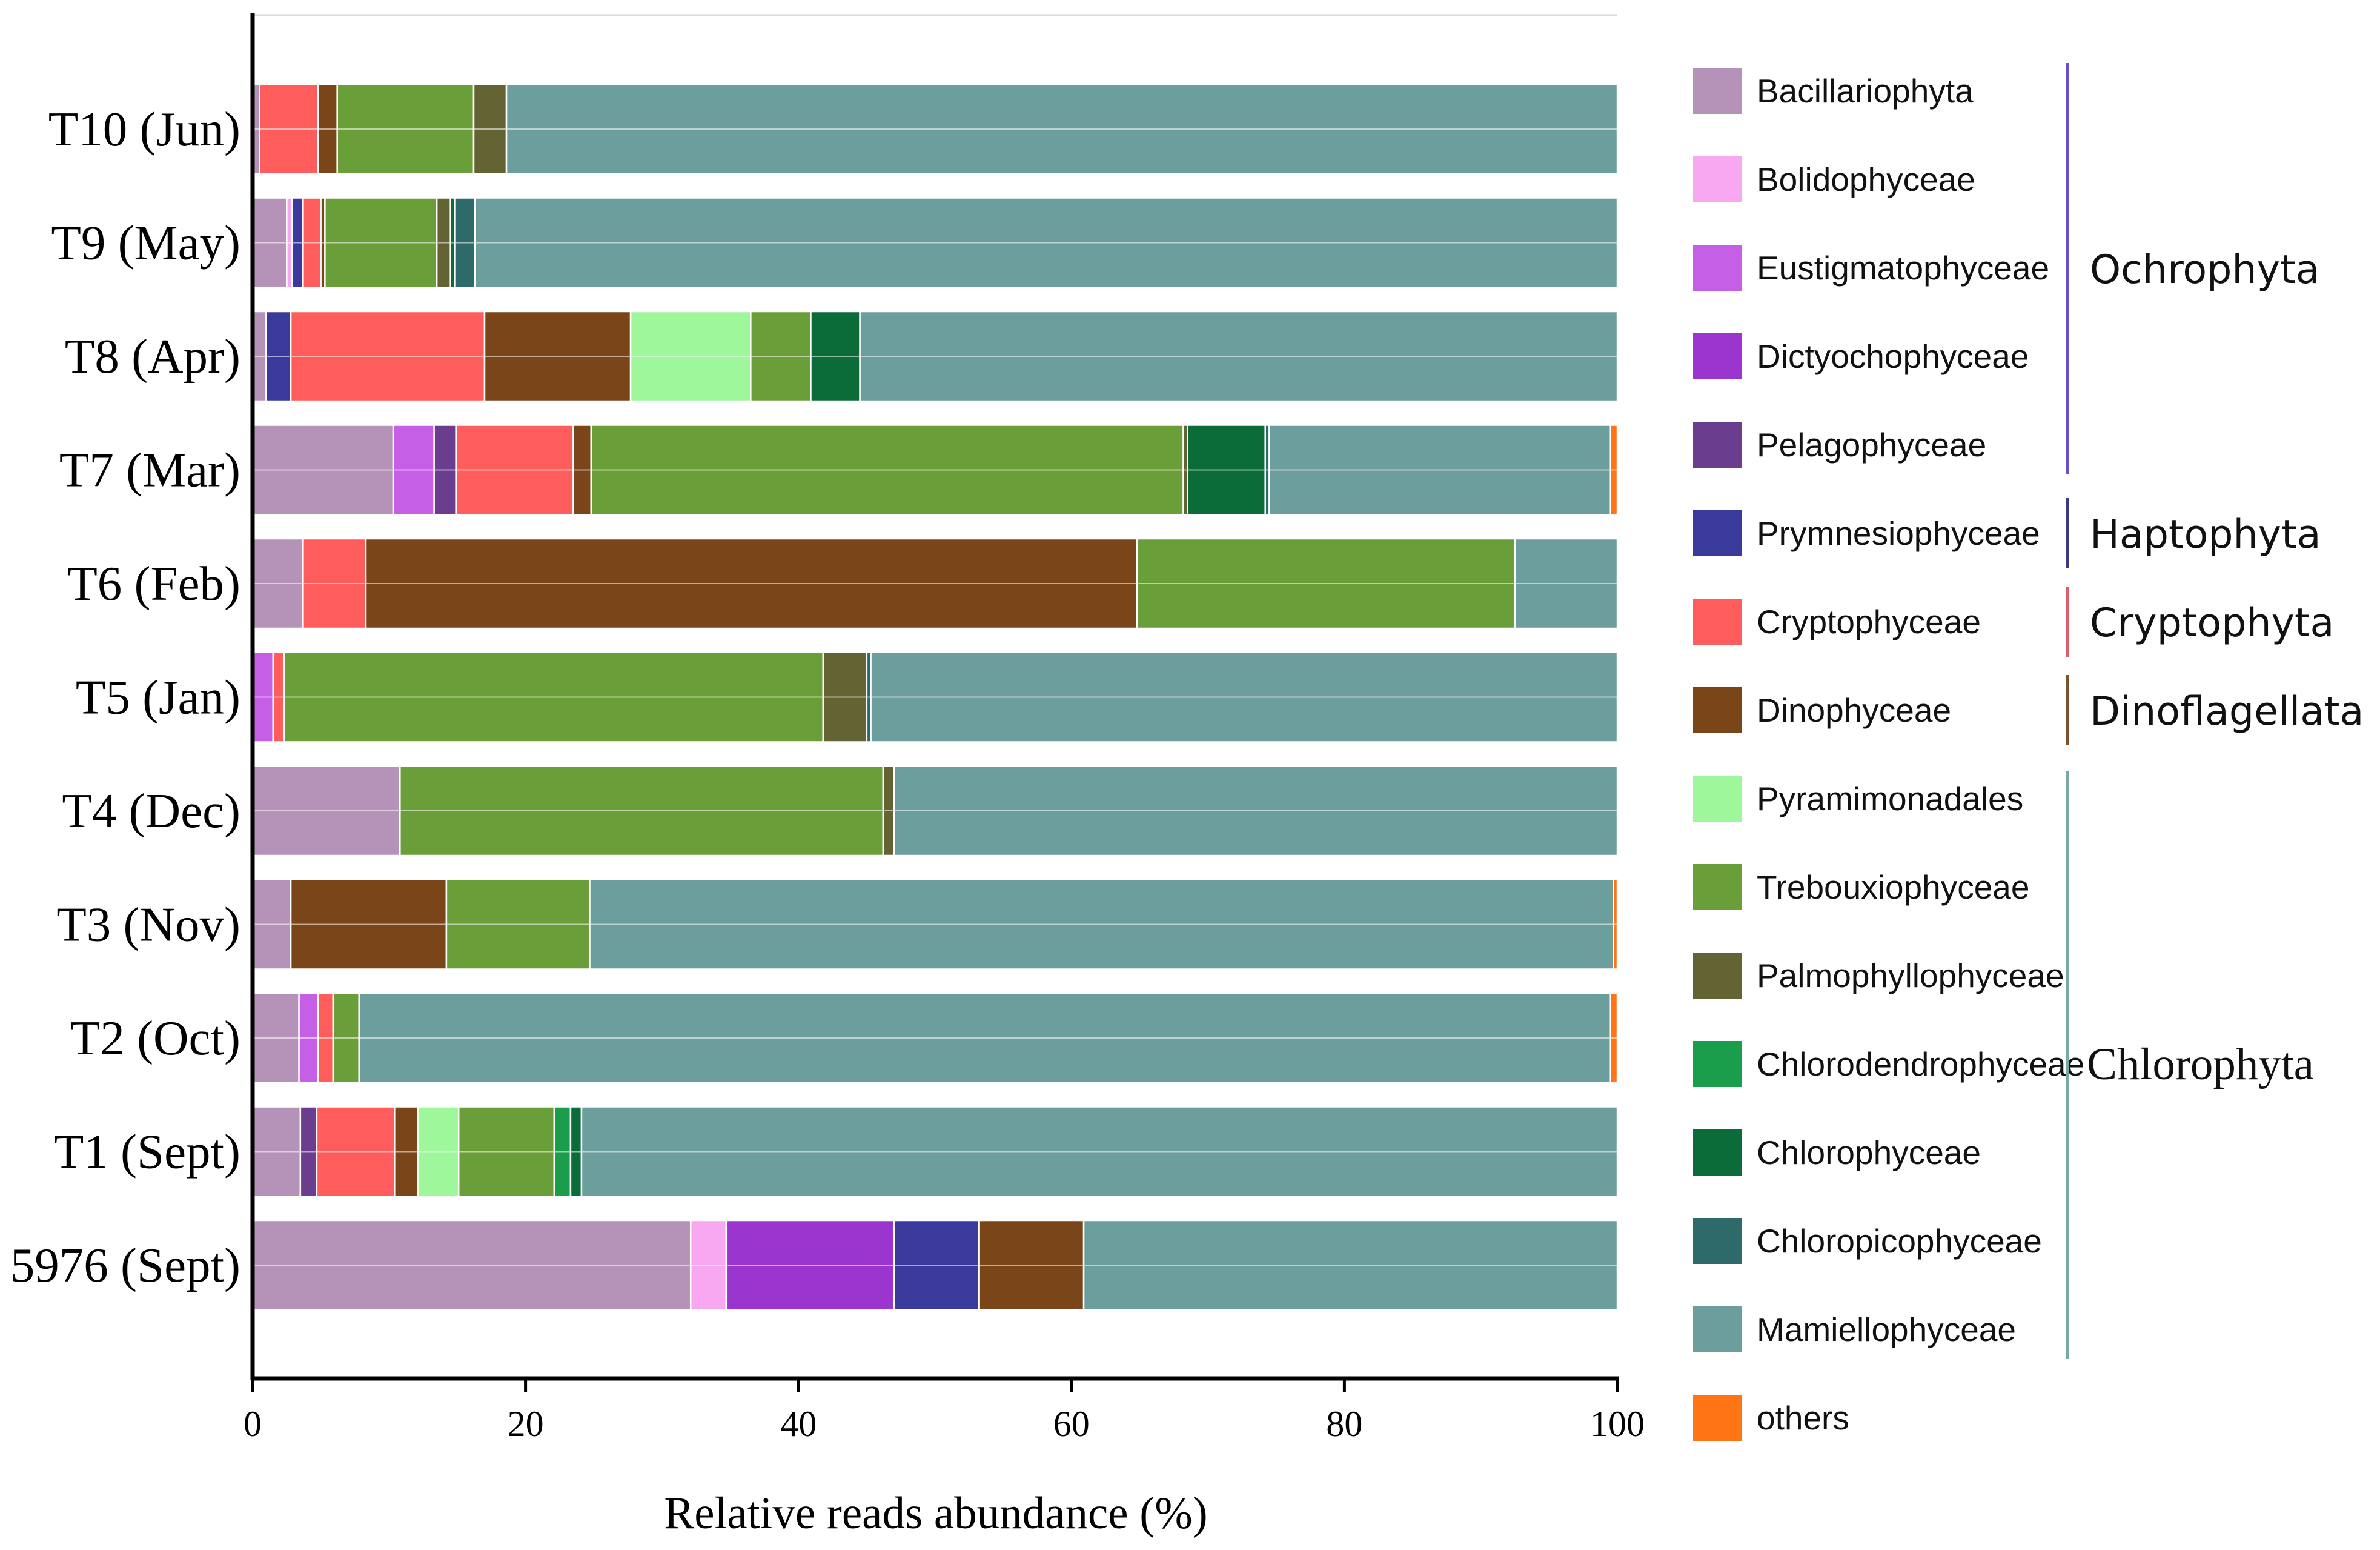 This screenshot has width=2380, height=1550. What do you see at coordinates (2204, 270) in the screenshot?
I see `group-label: Ochrophyta` at bounding box center [2204, 270].